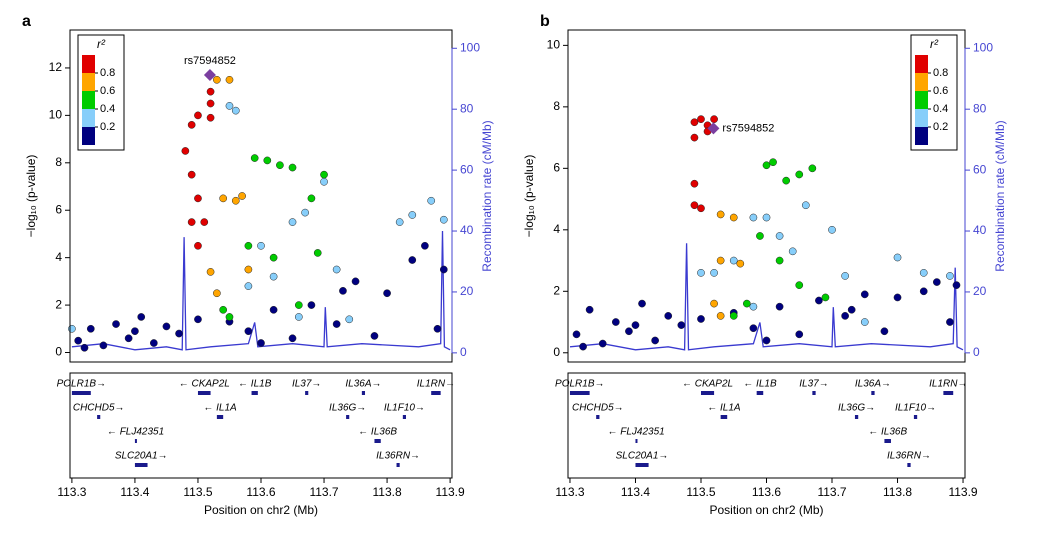  Describe the element at coordinates (398, 456) in the screenshot. I see `gene-label: IL36RN→` at that location.